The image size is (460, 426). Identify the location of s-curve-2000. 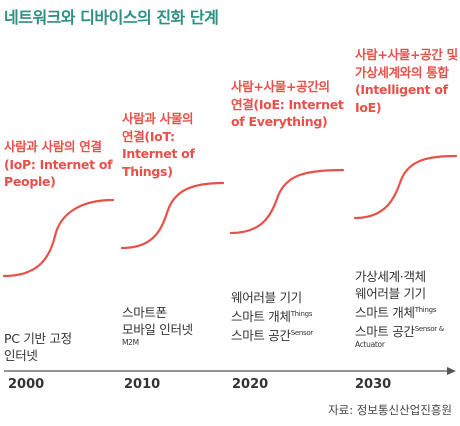
(58, 238).